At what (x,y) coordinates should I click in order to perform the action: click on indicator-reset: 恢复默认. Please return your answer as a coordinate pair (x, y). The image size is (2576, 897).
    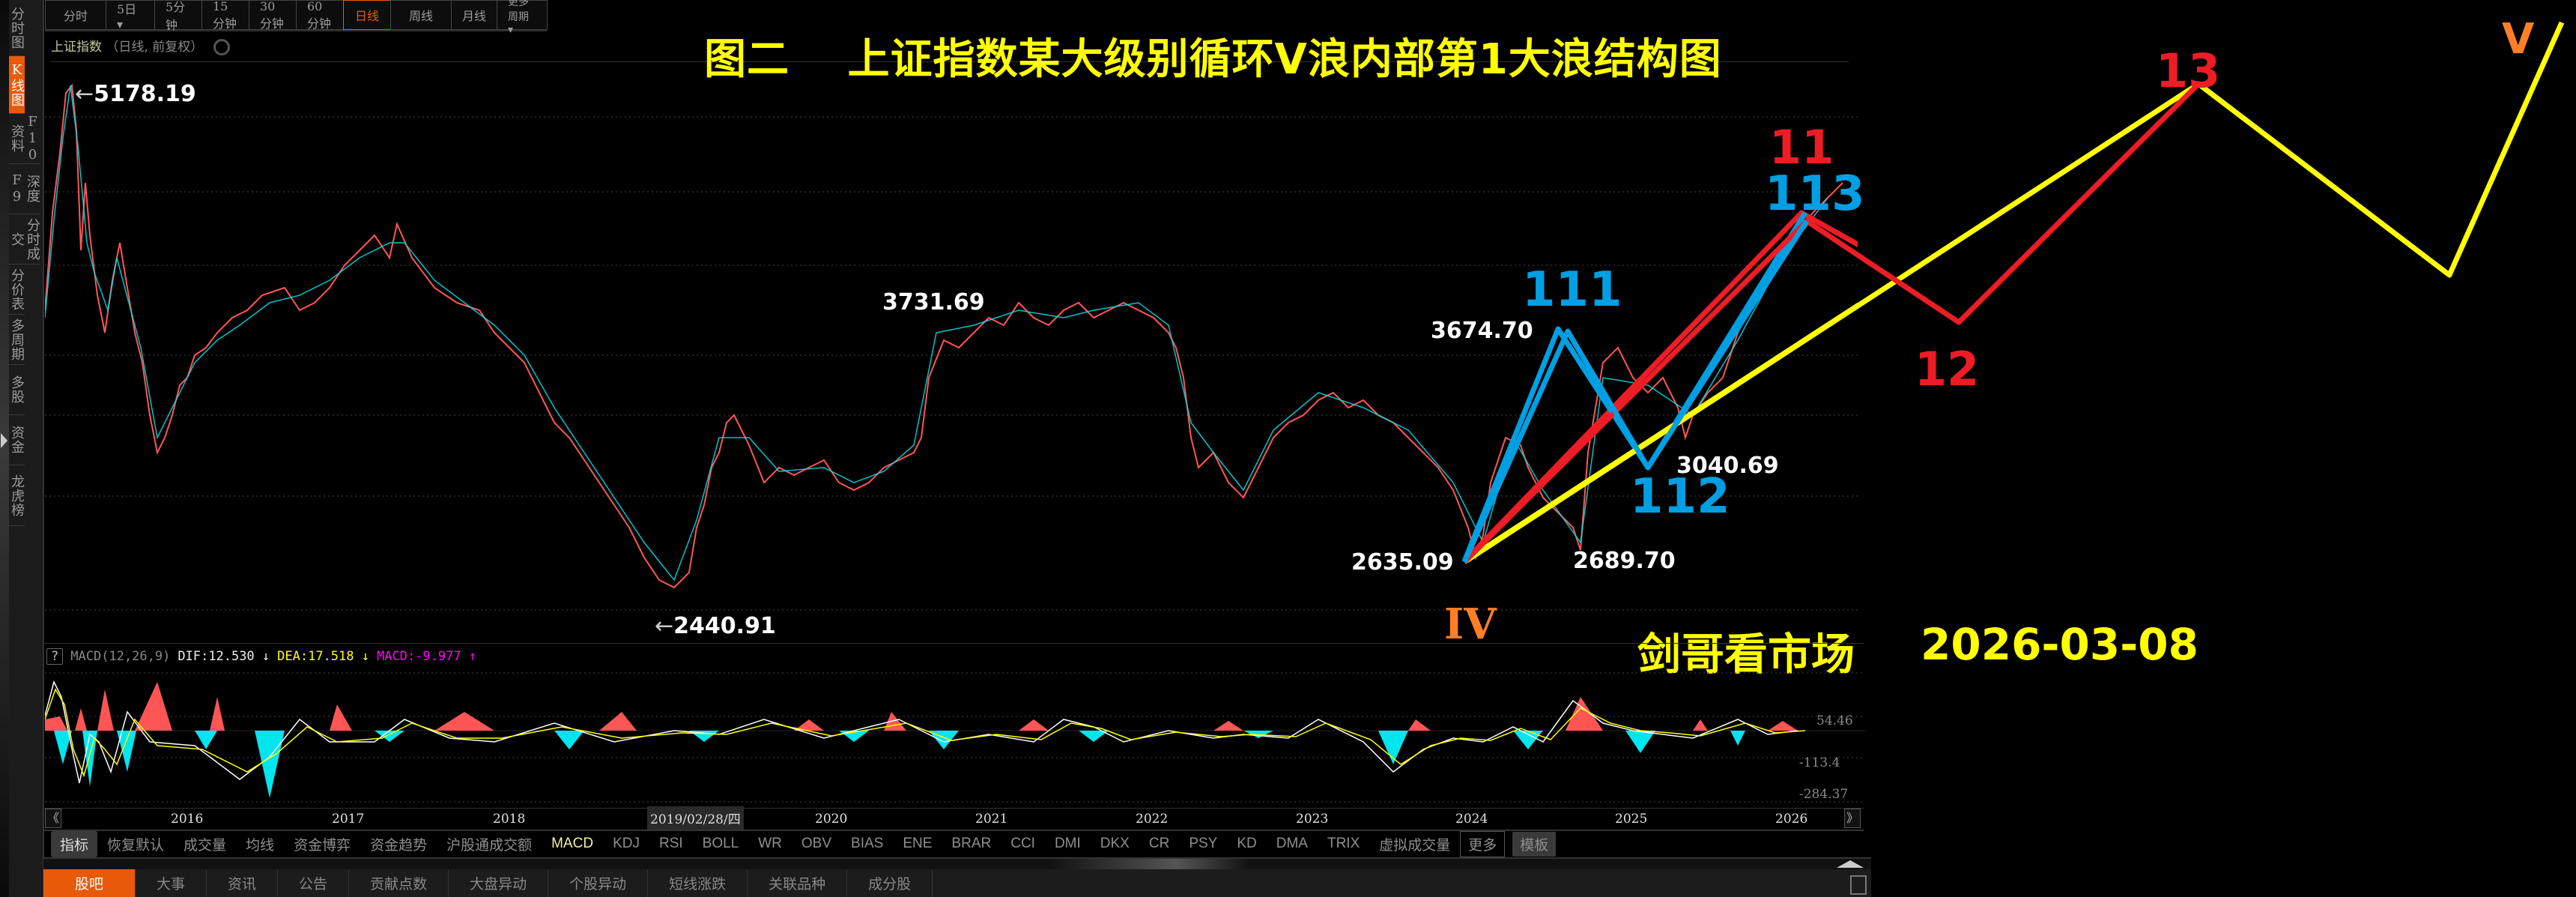
    Looking at the image, I should click on (136, 845).